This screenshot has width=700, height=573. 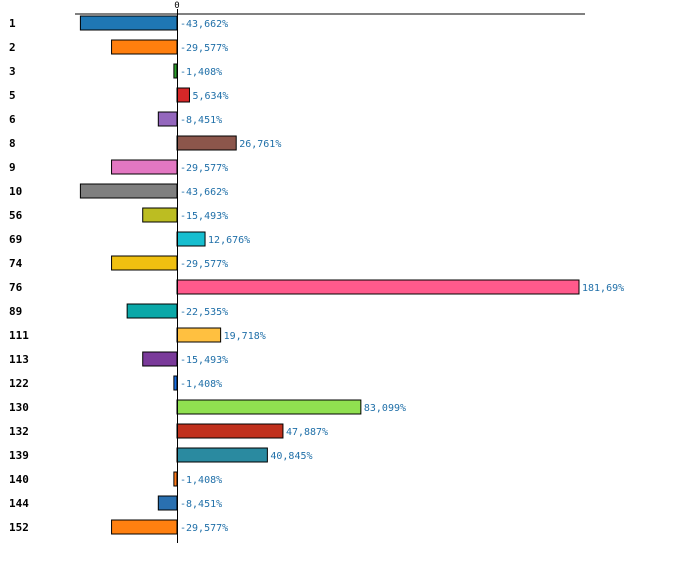 I want to click on value-label-1: -43,662%, so click(x=204, y=24).